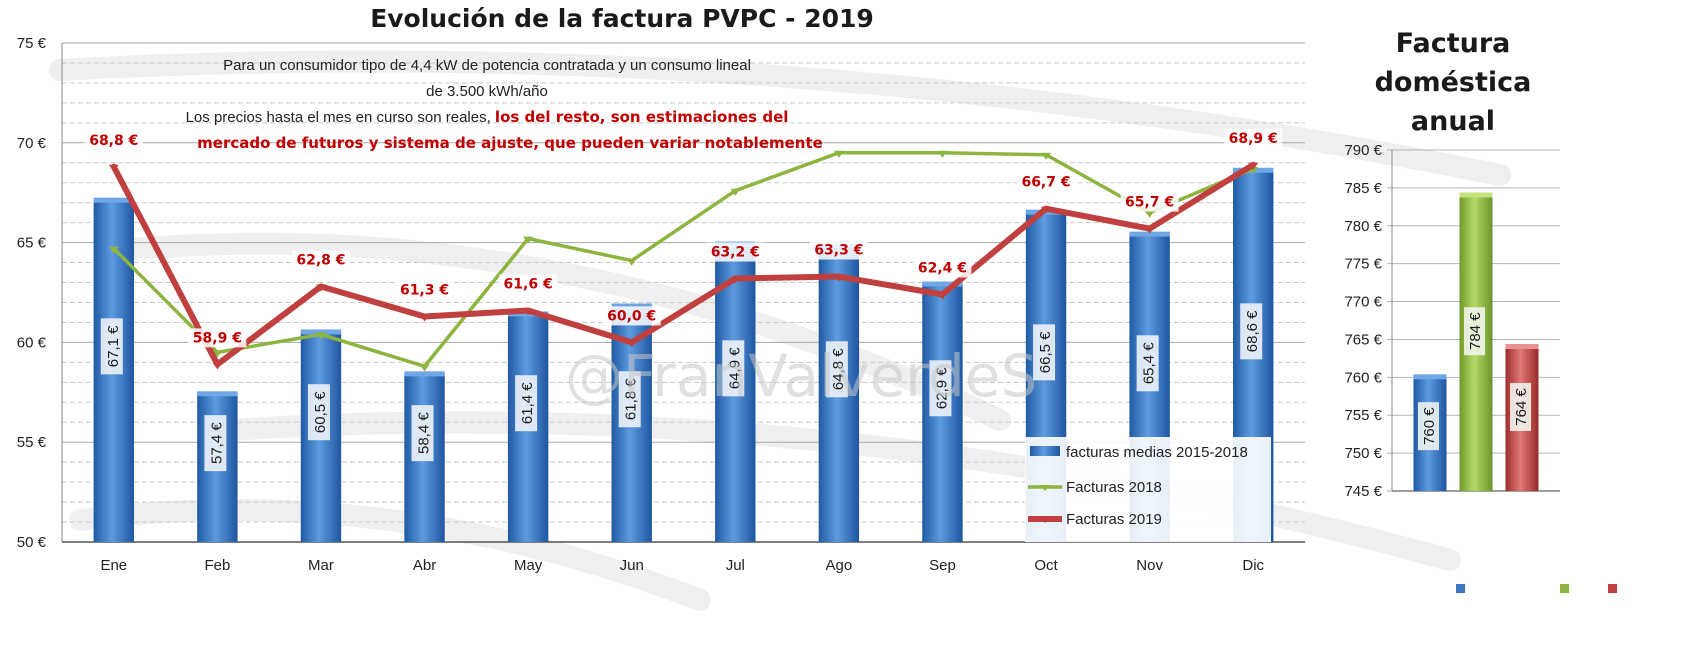  I want to click on point-value-label: 58,9 €, so click(217, 338).